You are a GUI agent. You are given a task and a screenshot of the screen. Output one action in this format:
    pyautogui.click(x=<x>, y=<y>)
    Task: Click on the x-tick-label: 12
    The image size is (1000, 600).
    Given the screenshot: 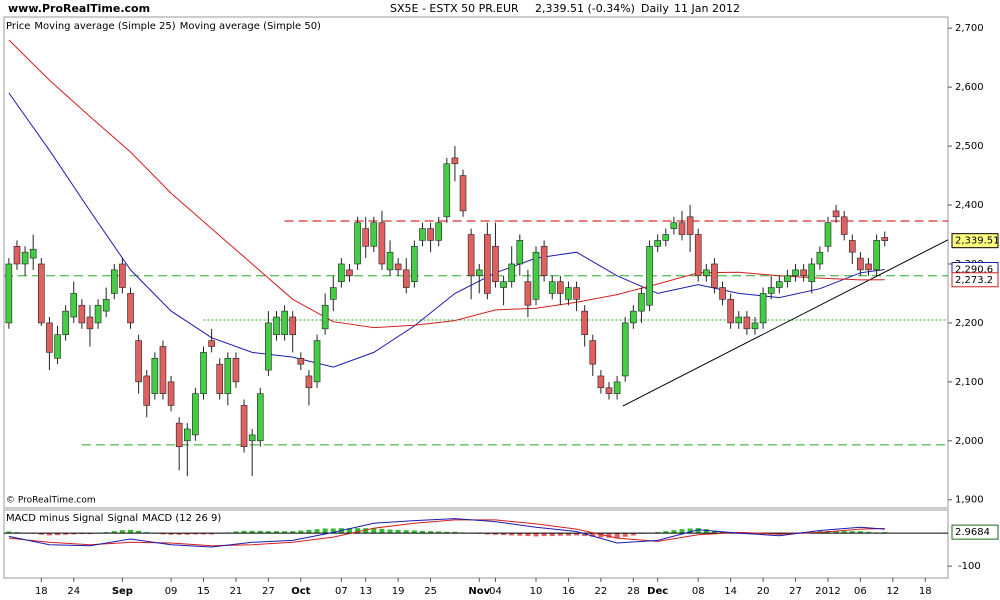 What is the action you would take?
    pyautogui.click(x=892, y=591)
    